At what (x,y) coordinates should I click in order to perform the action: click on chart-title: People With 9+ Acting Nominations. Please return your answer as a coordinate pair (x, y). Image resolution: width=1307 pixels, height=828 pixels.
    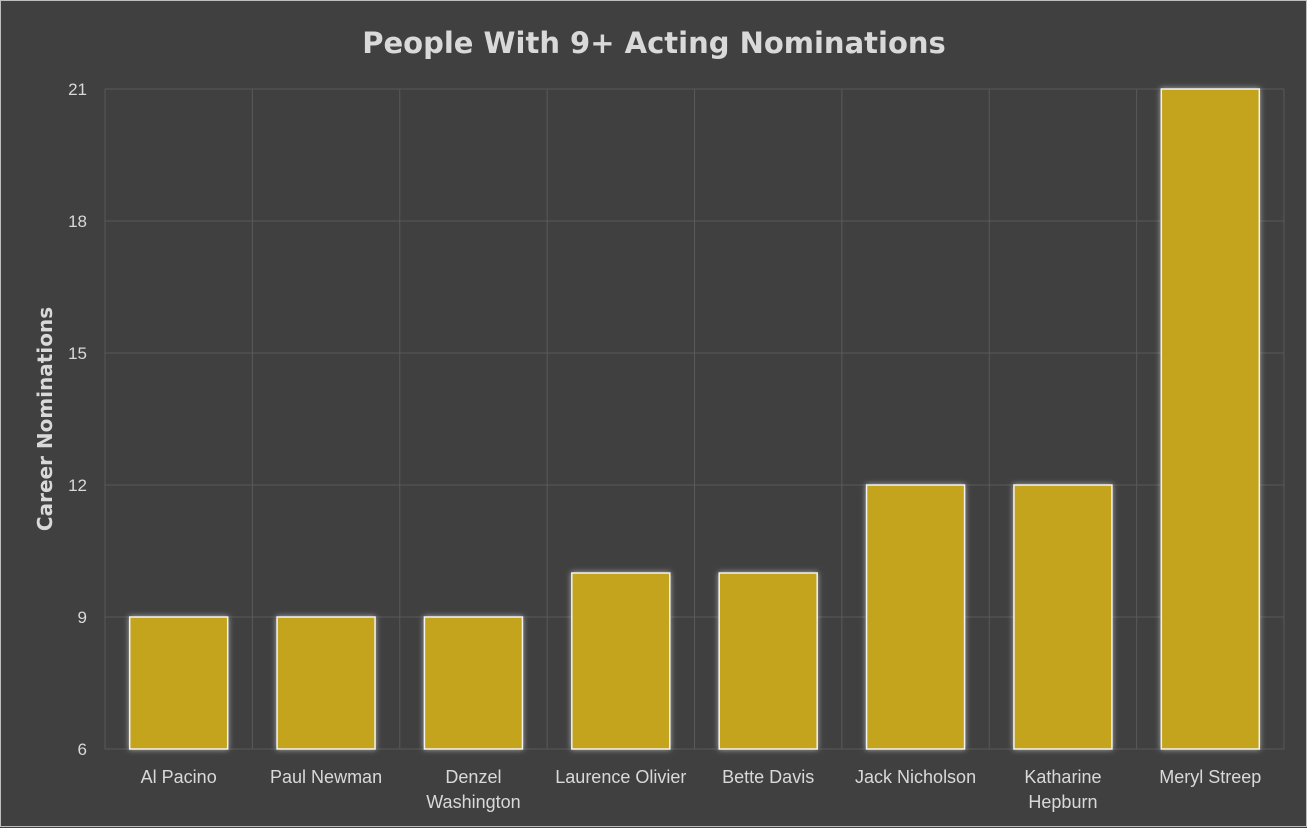
    Looking at the image, I should click on (654, 43).